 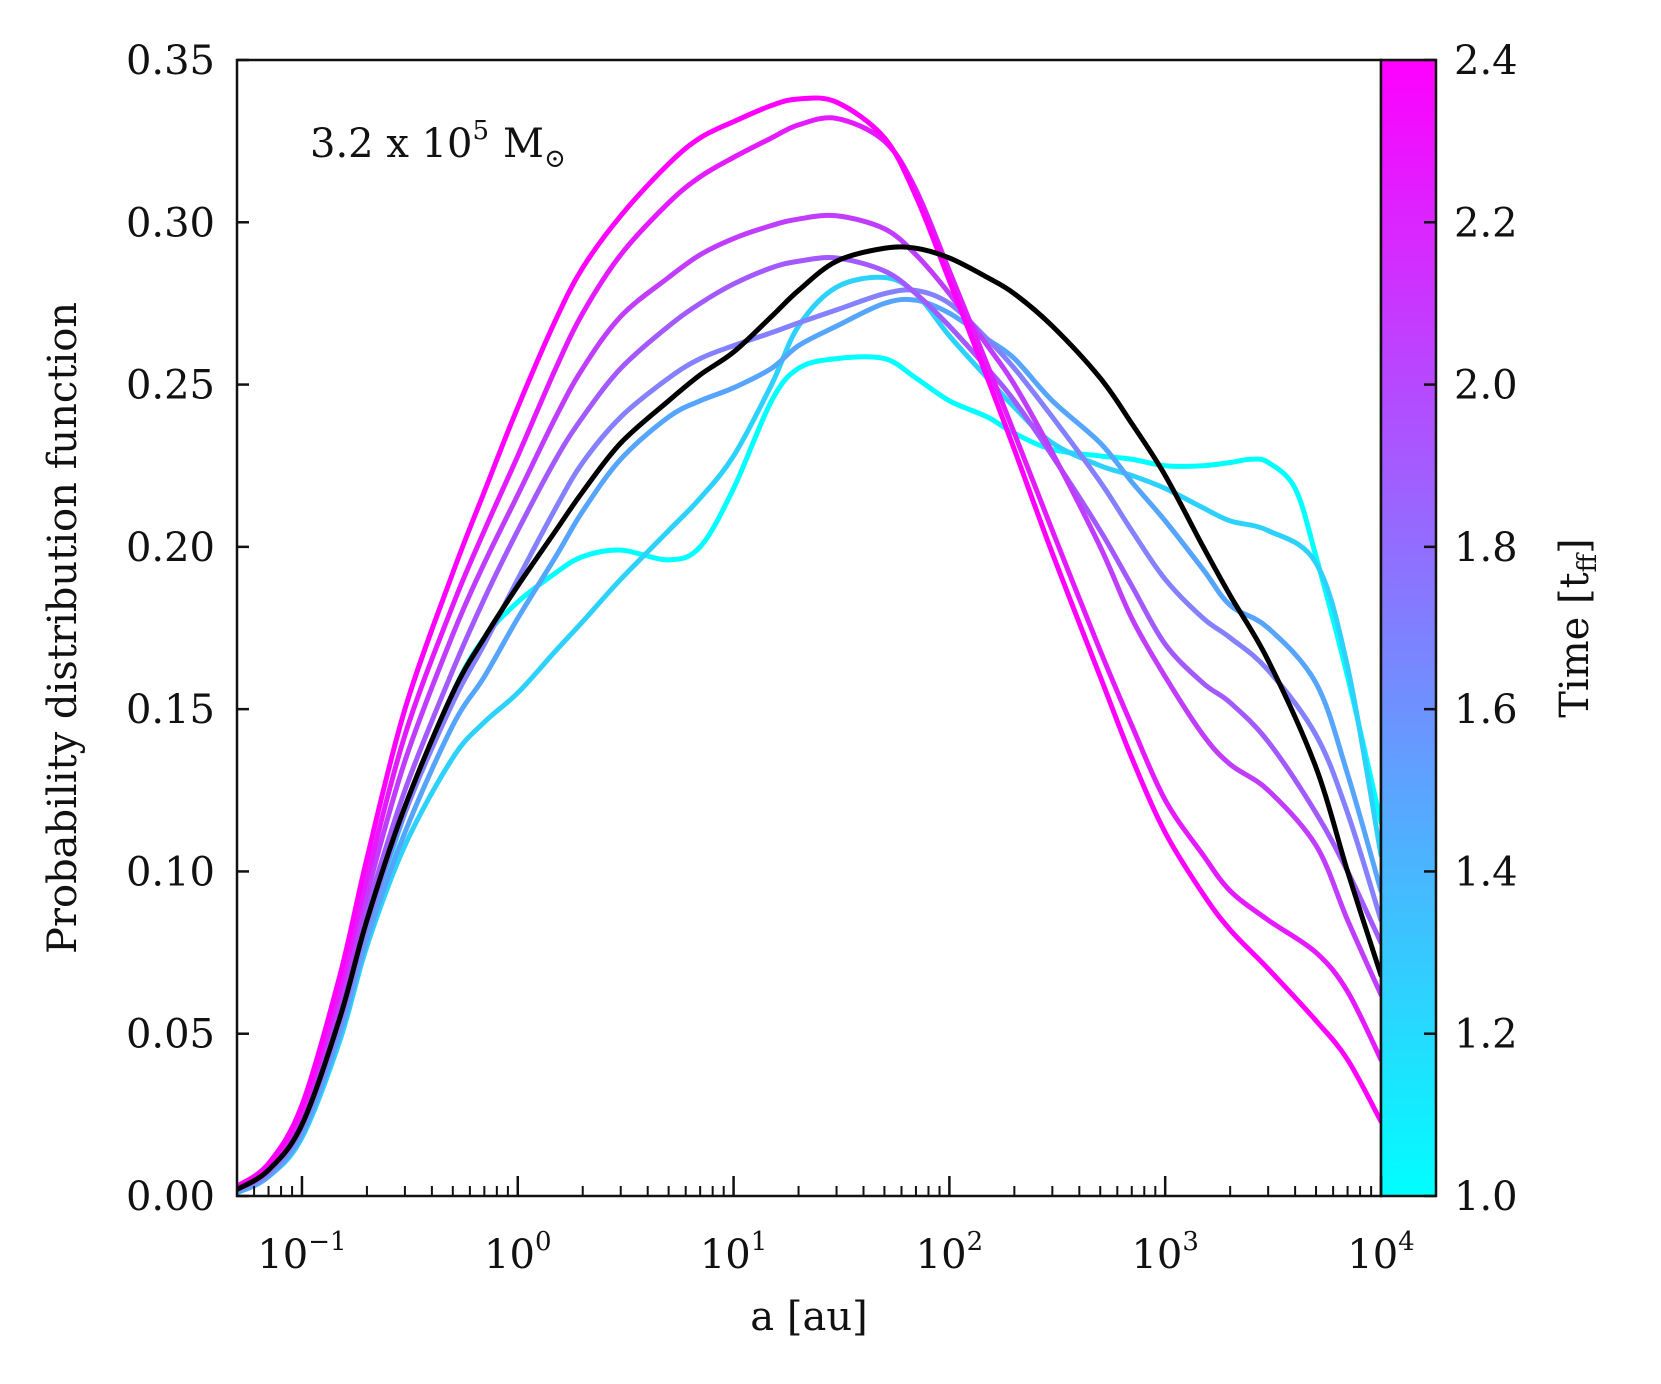 What do you see at coordinates (63, 628) in the screenshot?
I see `y-axis-label: Probability distribution function` at bounding box center [63, 628].